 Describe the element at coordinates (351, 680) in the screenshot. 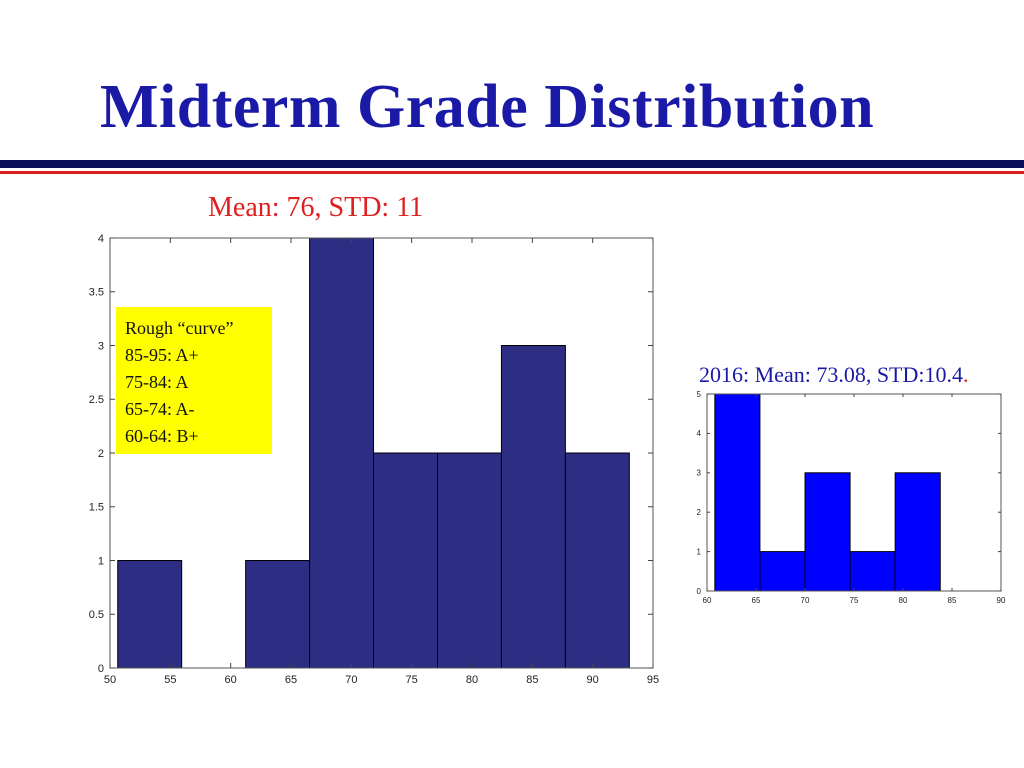

I see `midterm-histogram-xtick-label: 70` at that location.